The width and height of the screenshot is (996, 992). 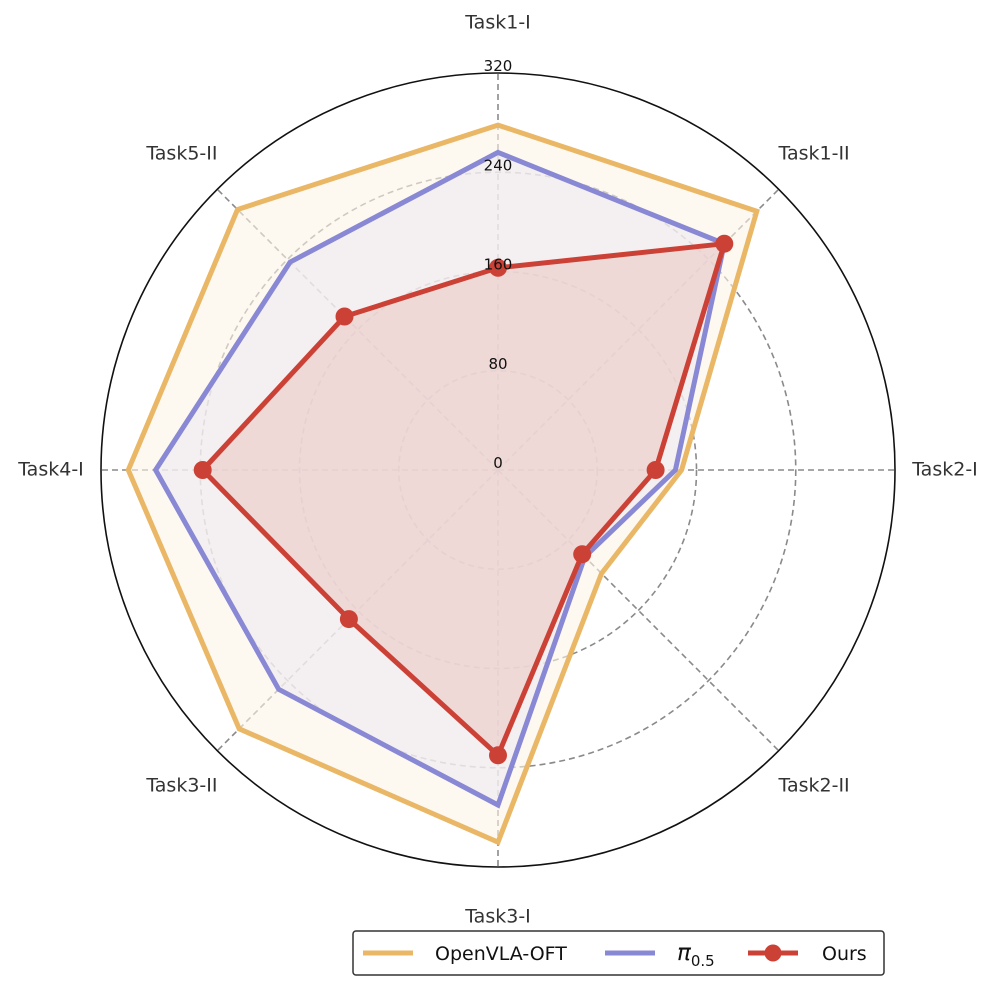 What do you see at coordinates (724, 243) in the screenshot?
I see `point-ours-task1-ii` at bounding box center [724, 243].